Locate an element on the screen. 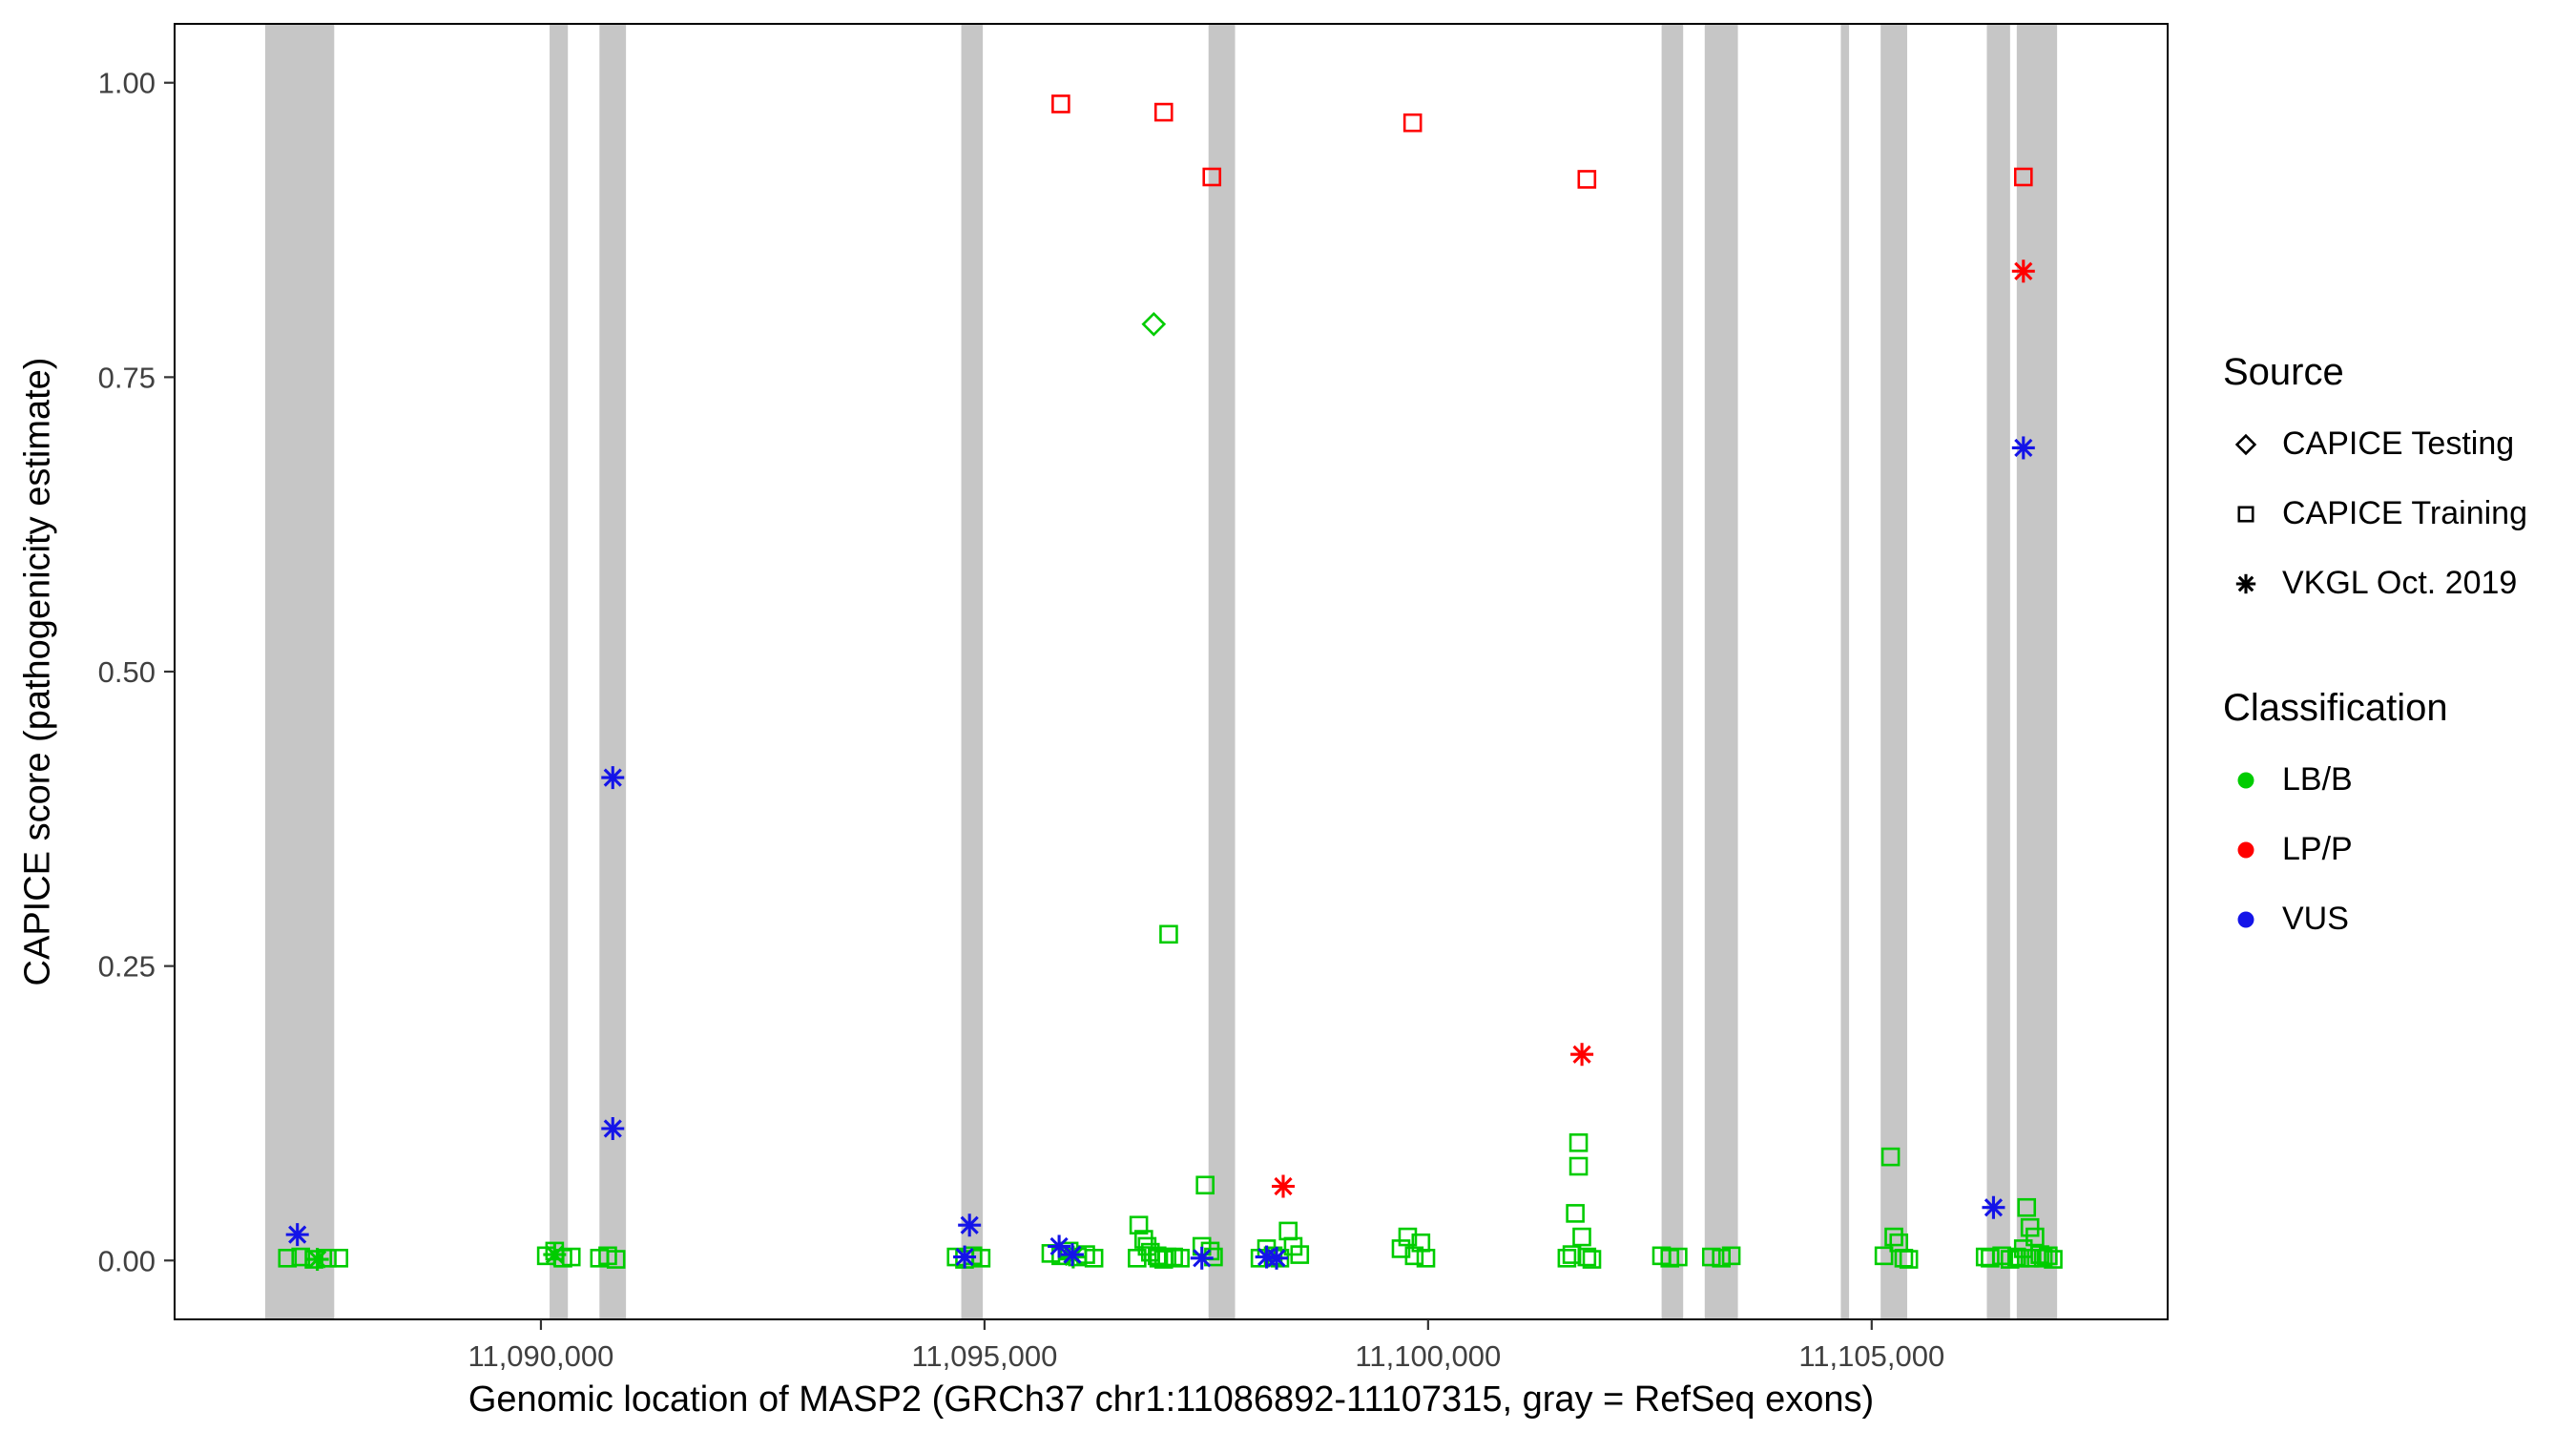  y-tick-label: 0.25 is located at coordinates (127, 967).